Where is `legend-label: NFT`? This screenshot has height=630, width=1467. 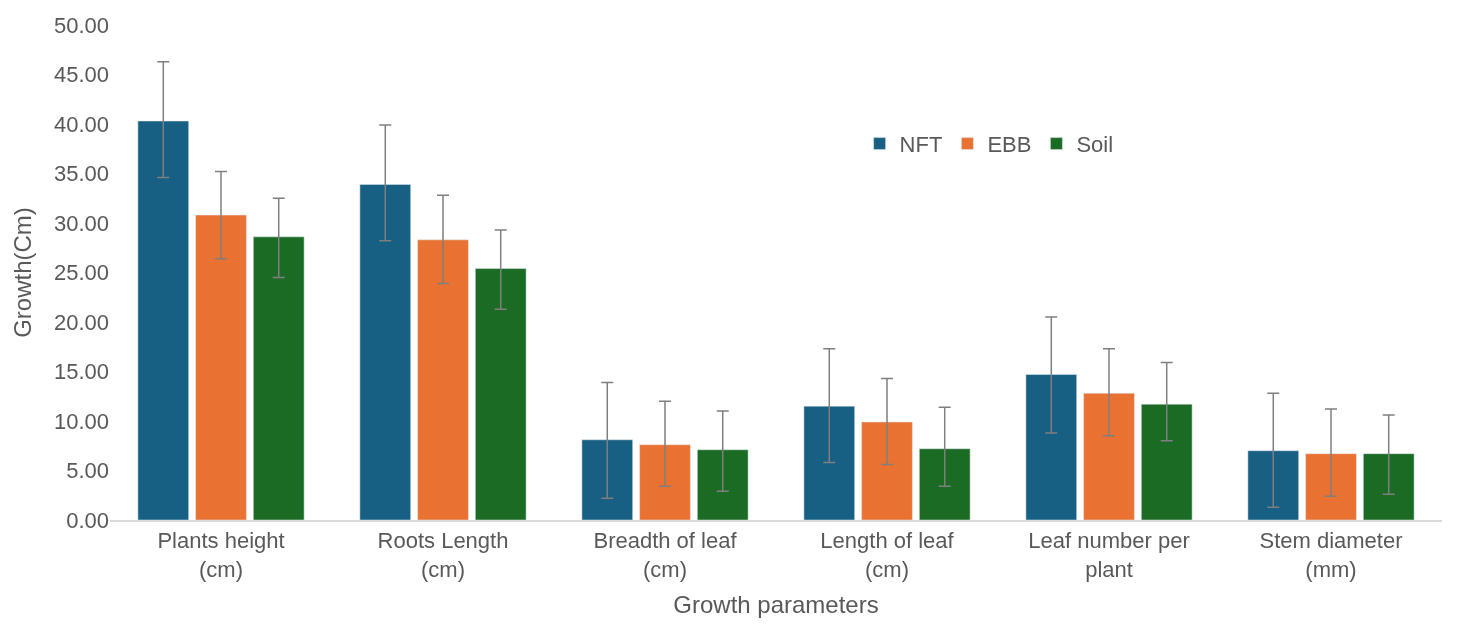
legend-label: NFT is located at coordinates (921, 145).